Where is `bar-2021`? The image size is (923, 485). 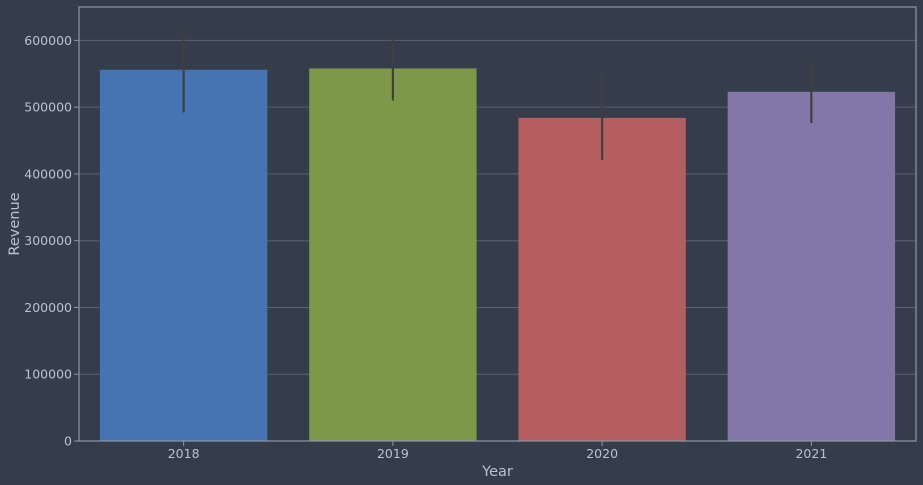 bar-2021 is located at coordinates (811, 266).